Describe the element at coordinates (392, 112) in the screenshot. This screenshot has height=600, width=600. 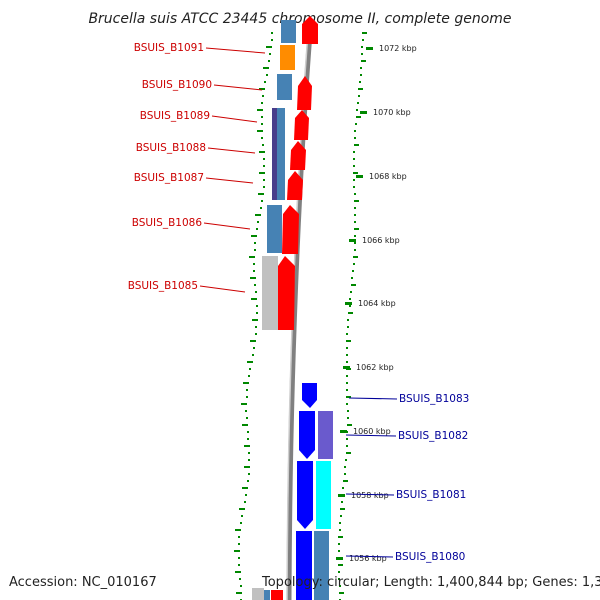
I see `kbp-label: 1070 kbp` at that location.